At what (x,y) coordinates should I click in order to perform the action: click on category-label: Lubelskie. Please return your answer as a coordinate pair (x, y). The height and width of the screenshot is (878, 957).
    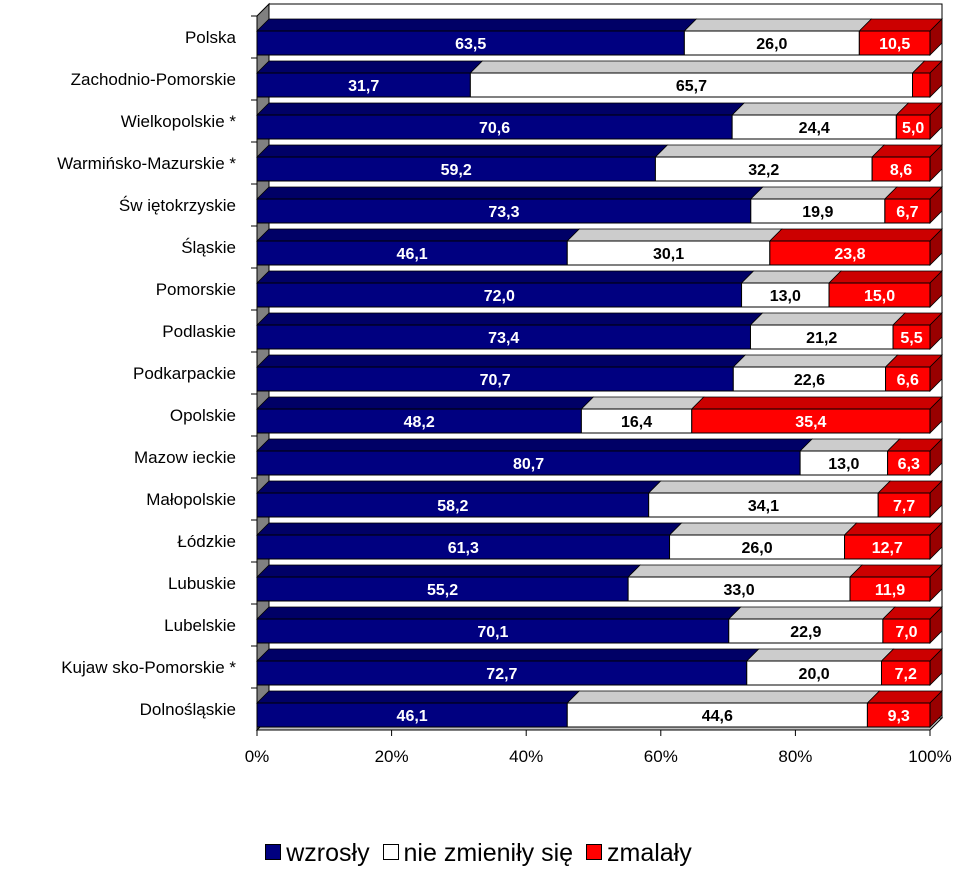
    Looking at the image, I should click on (200, 625).